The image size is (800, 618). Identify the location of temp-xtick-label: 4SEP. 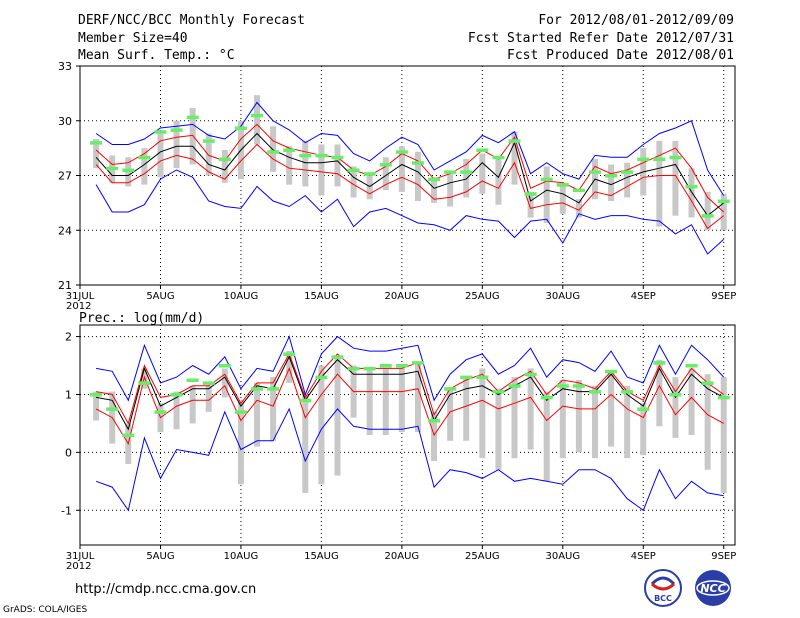
(643, 296).